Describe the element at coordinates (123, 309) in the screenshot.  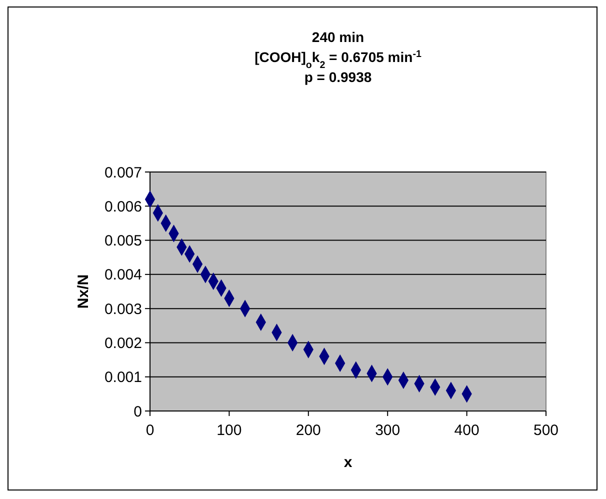
I see `y-tick-label: 0.003` at that location.